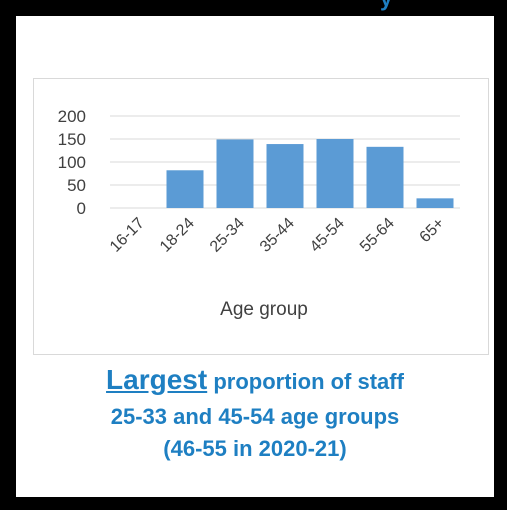 This screenshot has height=510, width=507. I want to click on x-tick-label: 18-24, so click(177, 235).